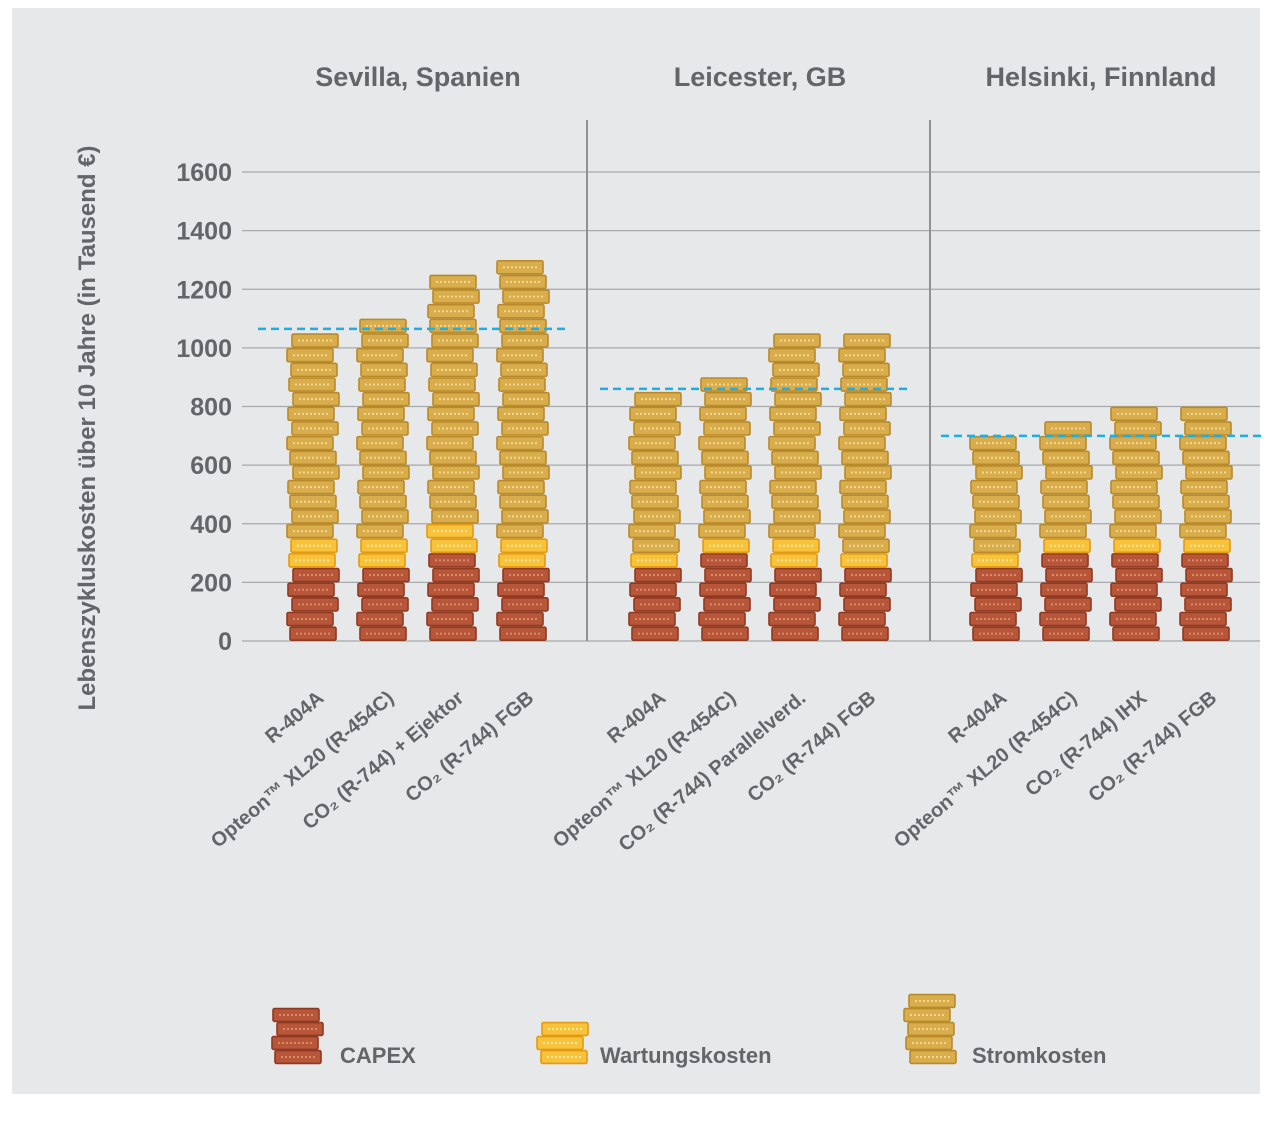 The image size is (1268, 1122). I want to click on legend-item: Wartungskosten, so click(654, 1044).